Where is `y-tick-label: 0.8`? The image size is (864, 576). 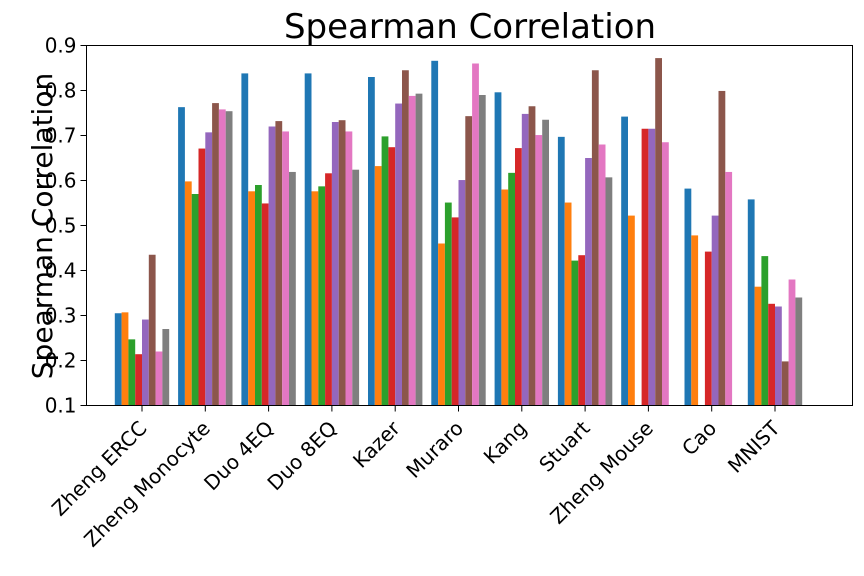
y-tick-label: 0.8 is located at coordinates (61, 91).